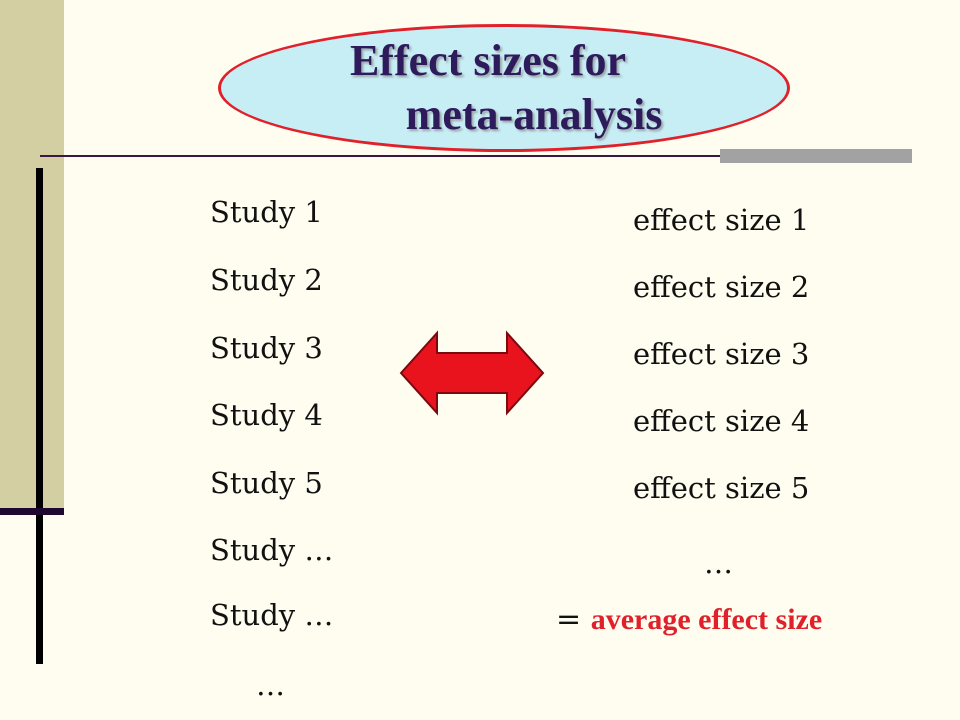 The width and height of the screenshot is (960, 720). I want to click on study-item: Study 4, so click(266, 415).